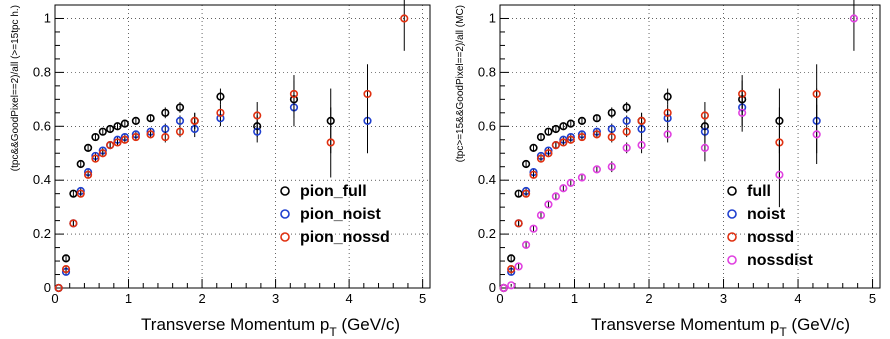 This screenshot has height=339, width=890. Describe the element at coordinates (235, 324) in the screenshot. I see `x-axis-label-main: Transverse Momentum p` at that location.